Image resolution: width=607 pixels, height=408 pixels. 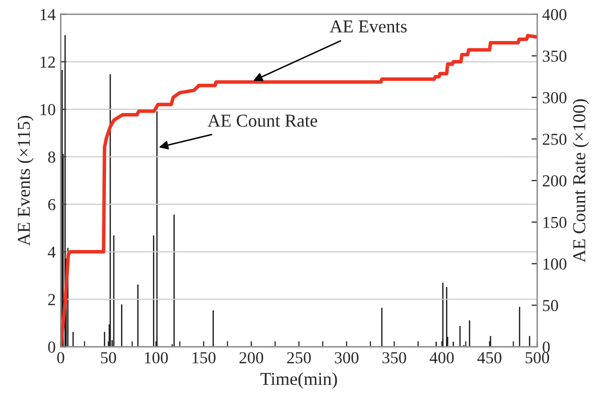 What do you see at coordinates (52, 157) in the screenshot?
I see `y-tick-label: 8` at bounding box center [52, 157].